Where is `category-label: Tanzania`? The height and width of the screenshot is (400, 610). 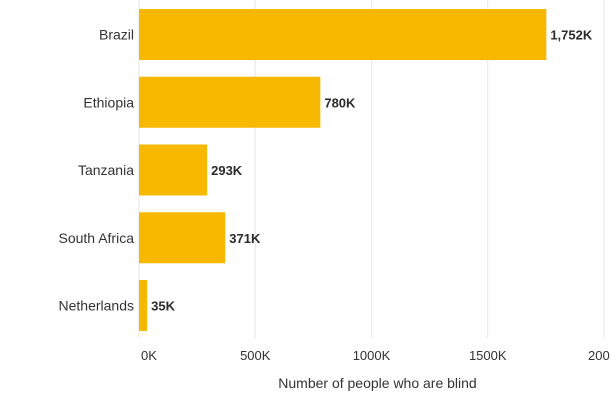
category-label: Tanzania is located at coordinates (106, 170).